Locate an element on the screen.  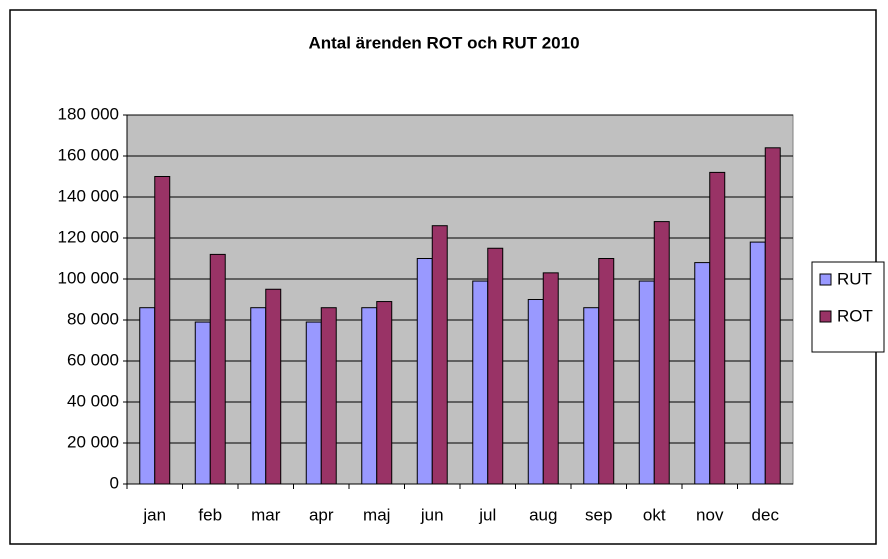
y-tick-label: 80 000 is located at coordinates (93, 318).